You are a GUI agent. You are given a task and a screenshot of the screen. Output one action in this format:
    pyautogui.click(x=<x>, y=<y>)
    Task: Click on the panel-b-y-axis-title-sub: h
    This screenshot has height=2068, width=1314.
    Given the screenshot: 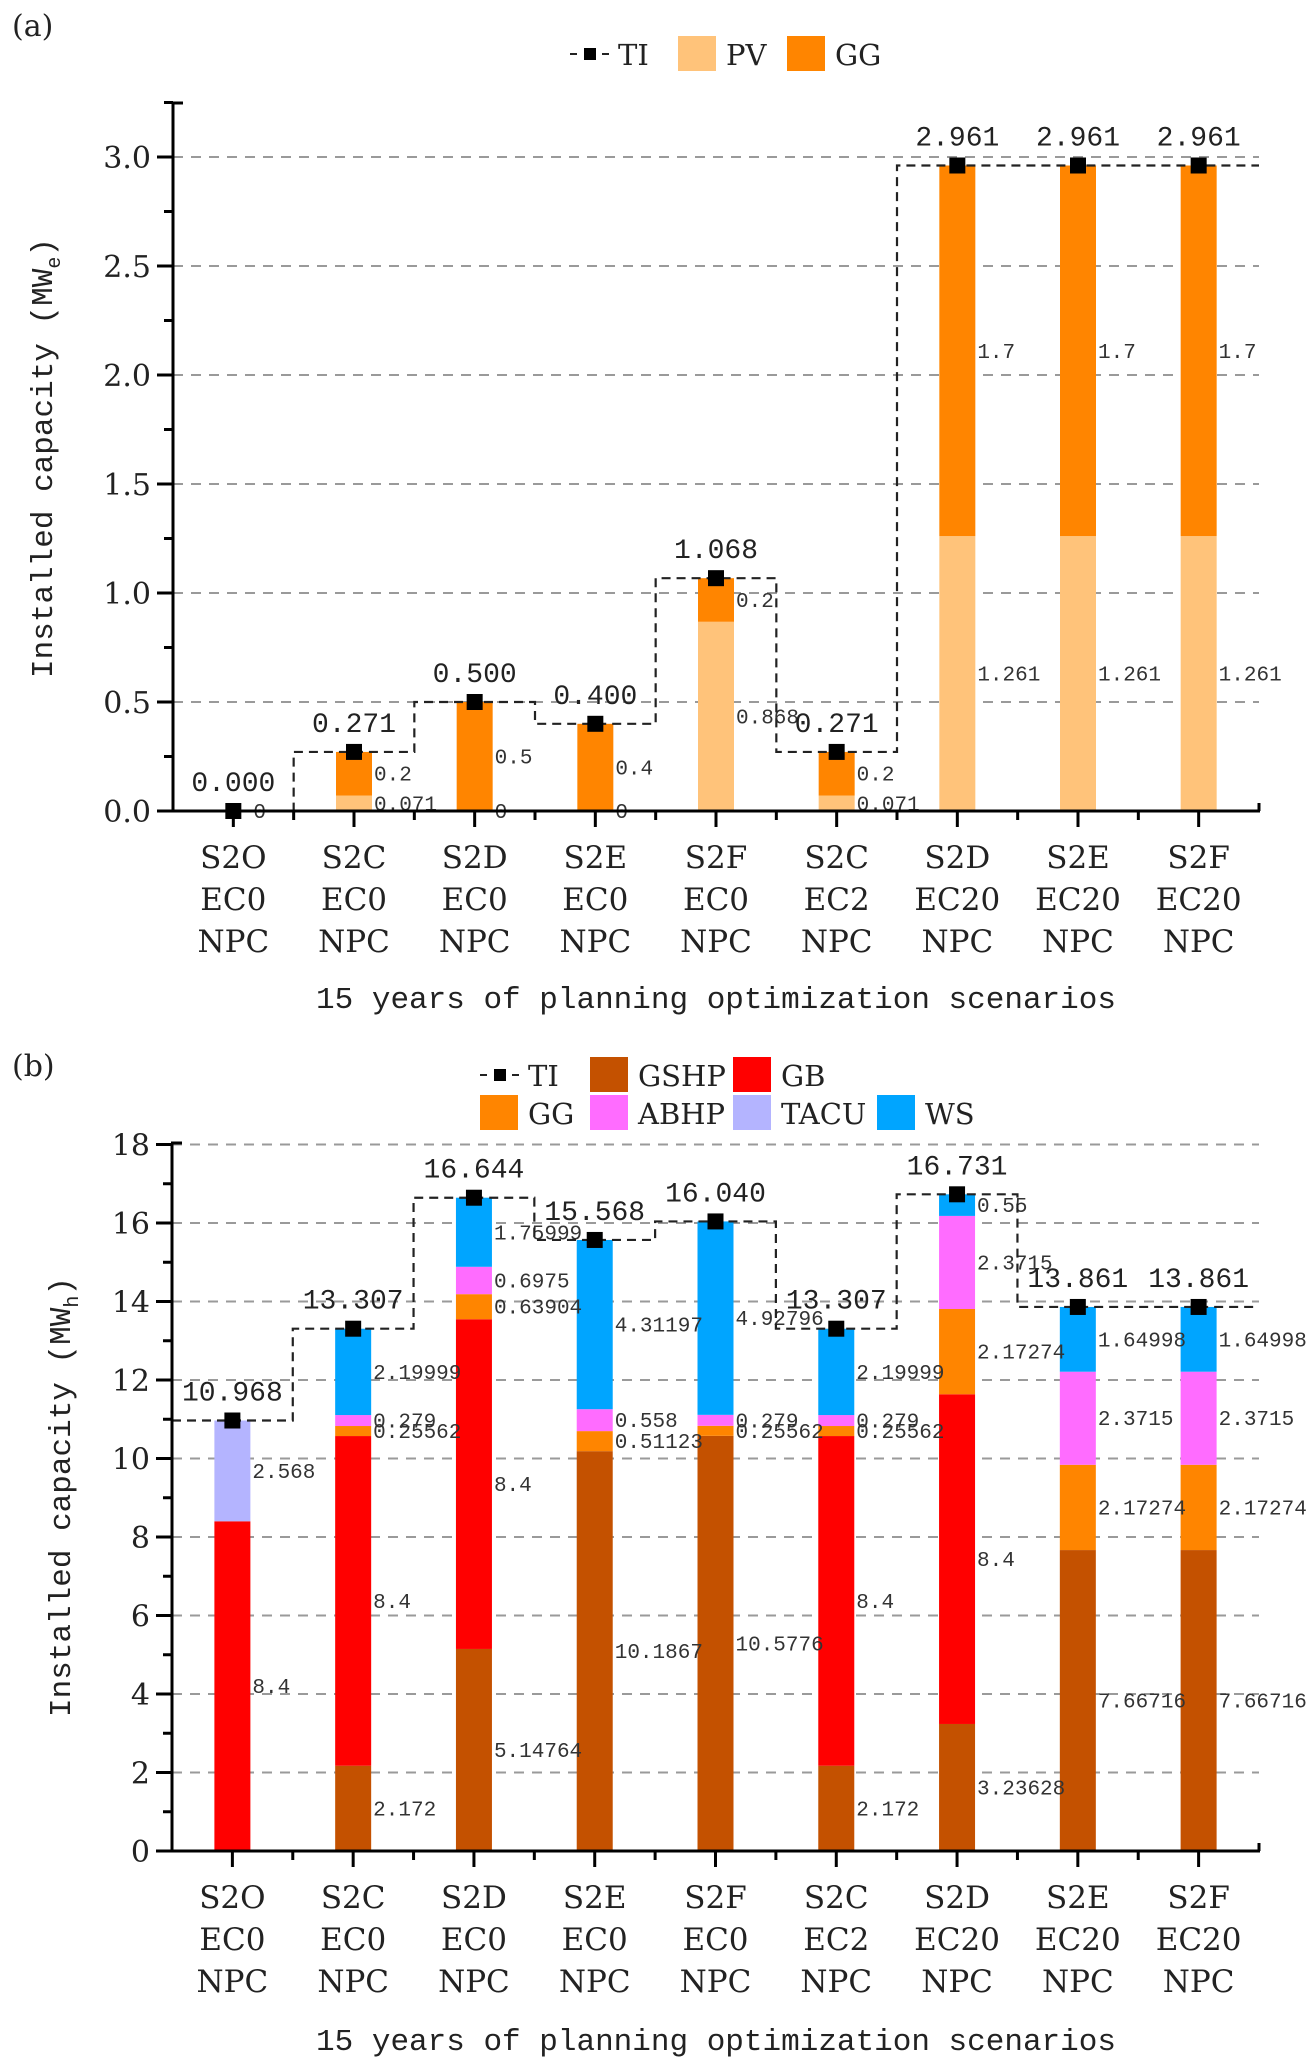 What is the action you would take?
    pyautogui.click(x=73, y=1302)
    